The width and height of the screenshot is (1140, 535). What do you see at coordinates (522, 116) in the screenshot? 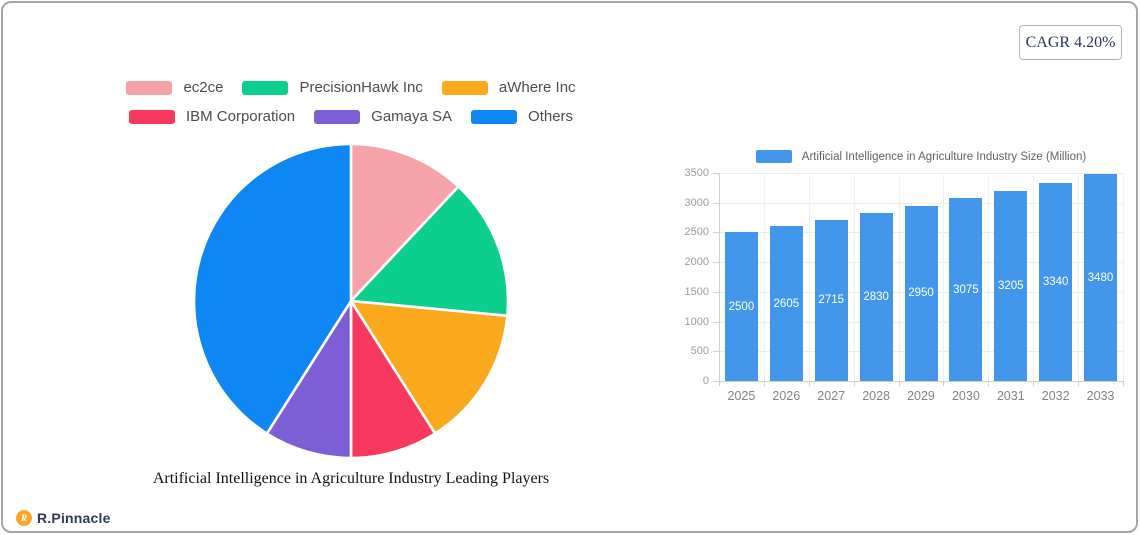
I see `legend-item-others: Others` at bounding box center [522, 116].